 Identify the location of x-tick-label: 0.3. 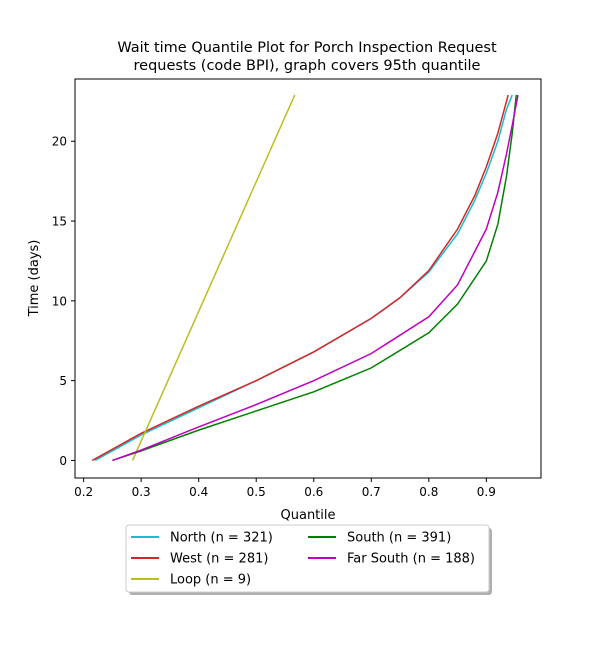
(141, 492).